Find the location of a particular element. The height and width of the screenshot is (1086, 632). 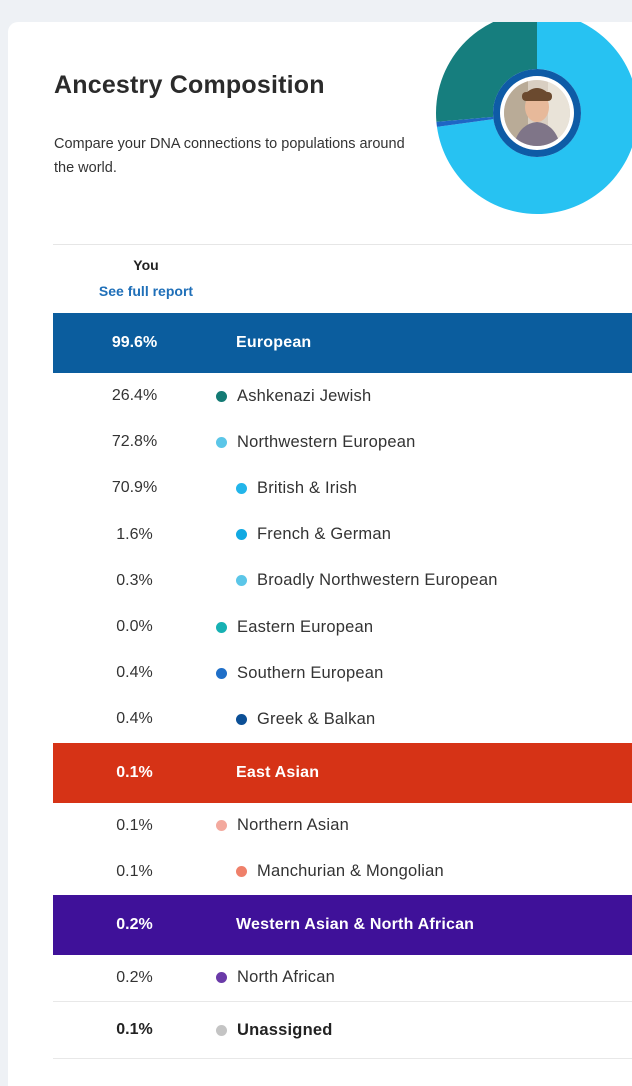

group-percent: 0.2% is located at coordinates (134, 924).